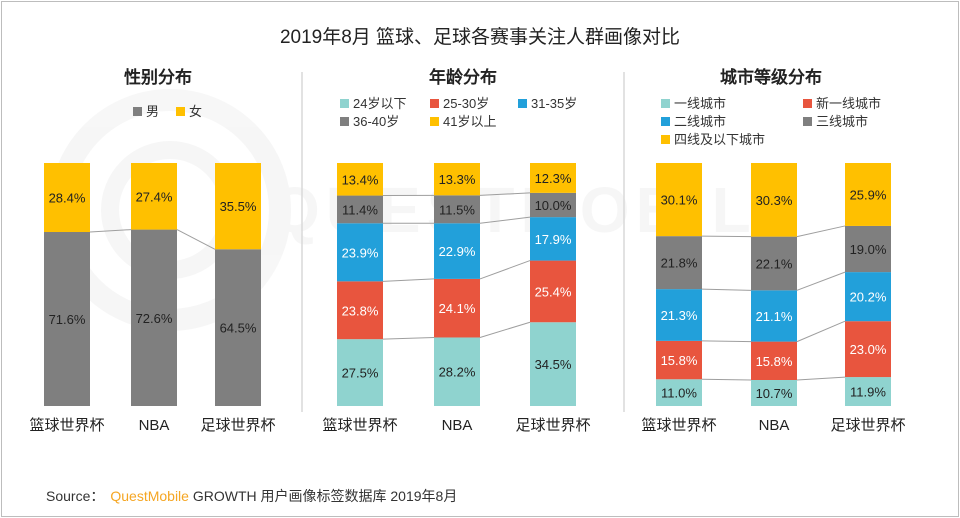 The width and height of the screenshot is (960, 518). Describe the element at coordinates (868, 392) in the screenshot. I see `data-label: 11.9%` at that location.